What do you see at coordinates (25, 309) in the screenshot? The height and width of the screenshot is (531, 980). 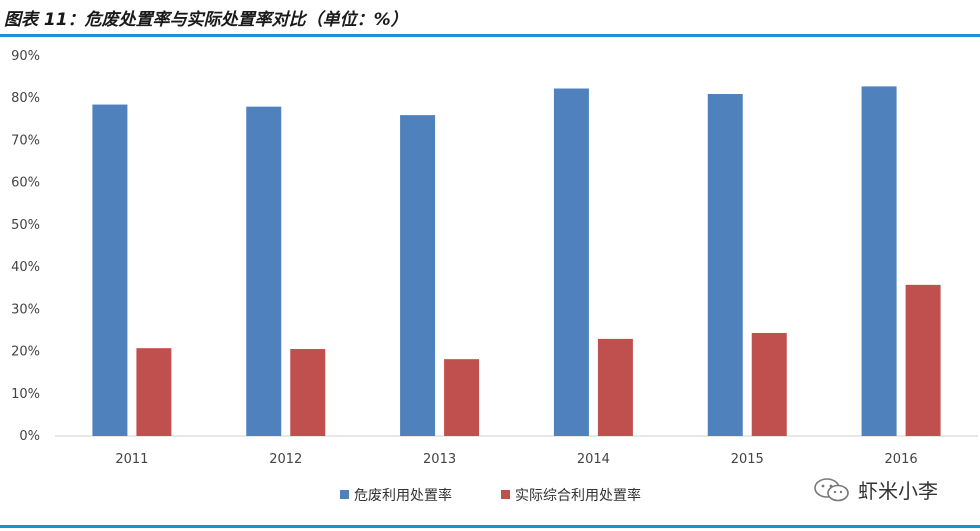 I see `y-tick-label: 30%` at bounding box center [25, 309].